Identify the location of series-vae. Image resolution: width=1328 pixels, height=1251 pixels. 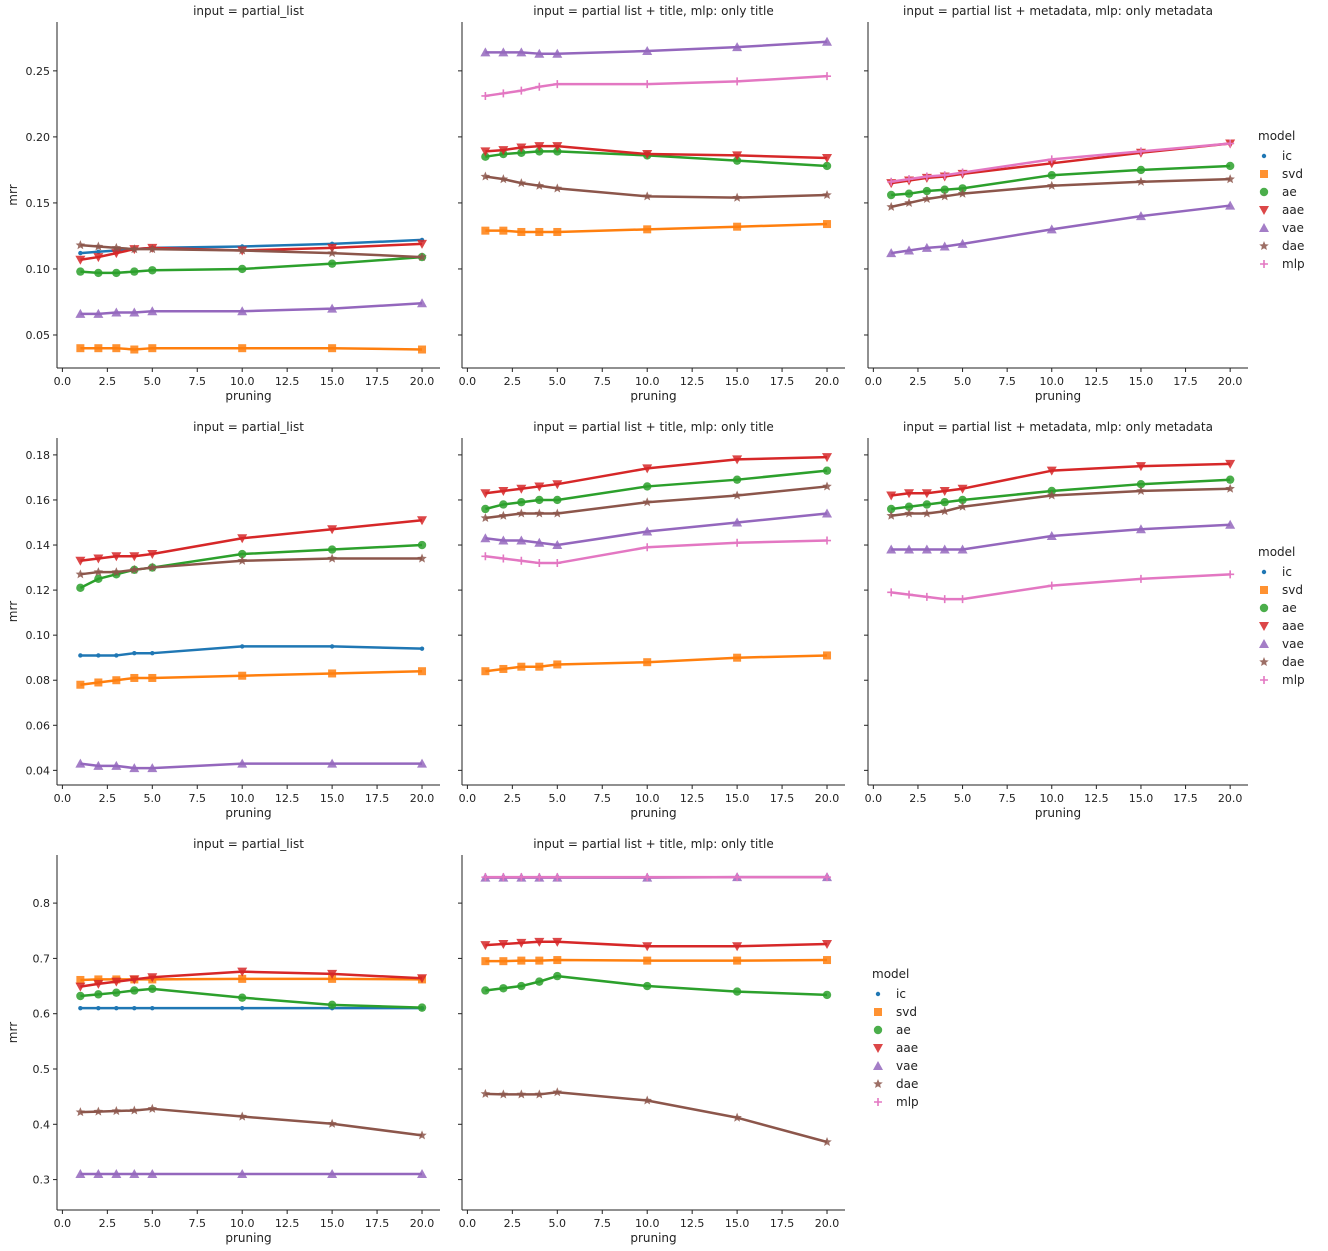
(1061, 229).